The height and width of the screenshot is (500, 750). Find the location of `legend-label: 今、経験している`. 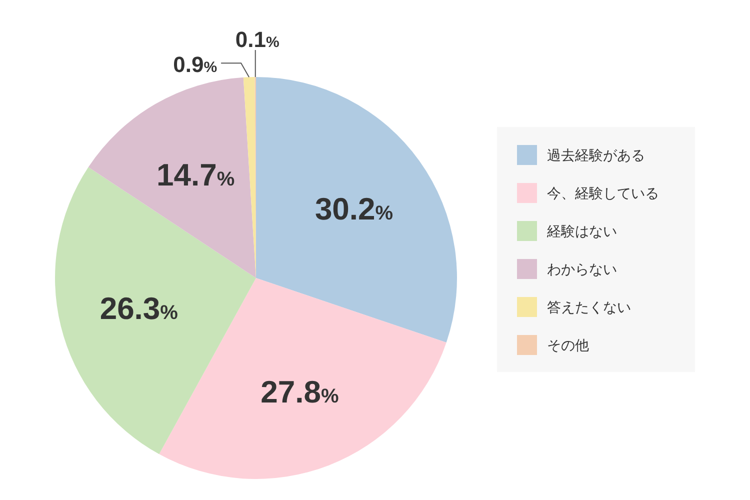

legend-label: 今、経験している is located at coordinates (603, 193).